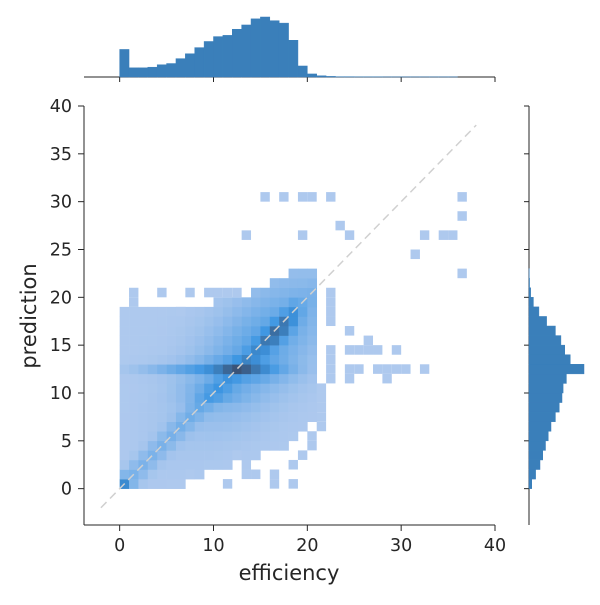 This screenshot has width=600, height=605. I want to click on y-tick-label: 25, so click(61, 250).